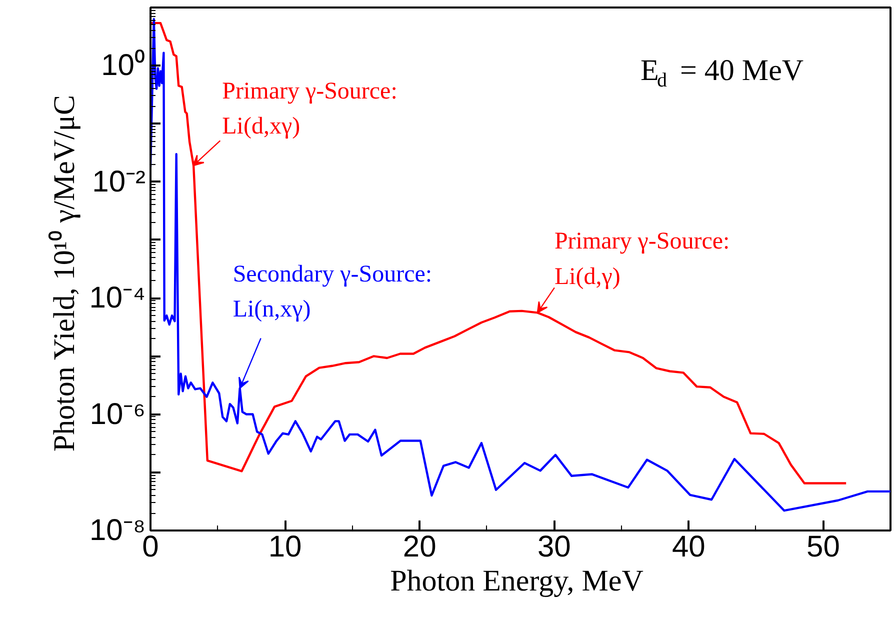 The height and width of the screenshot is (624, 894). I want to click on y-axis-title: Photon Yield, 10¹⁰ γ/MeV/μC, so click(65, 273).